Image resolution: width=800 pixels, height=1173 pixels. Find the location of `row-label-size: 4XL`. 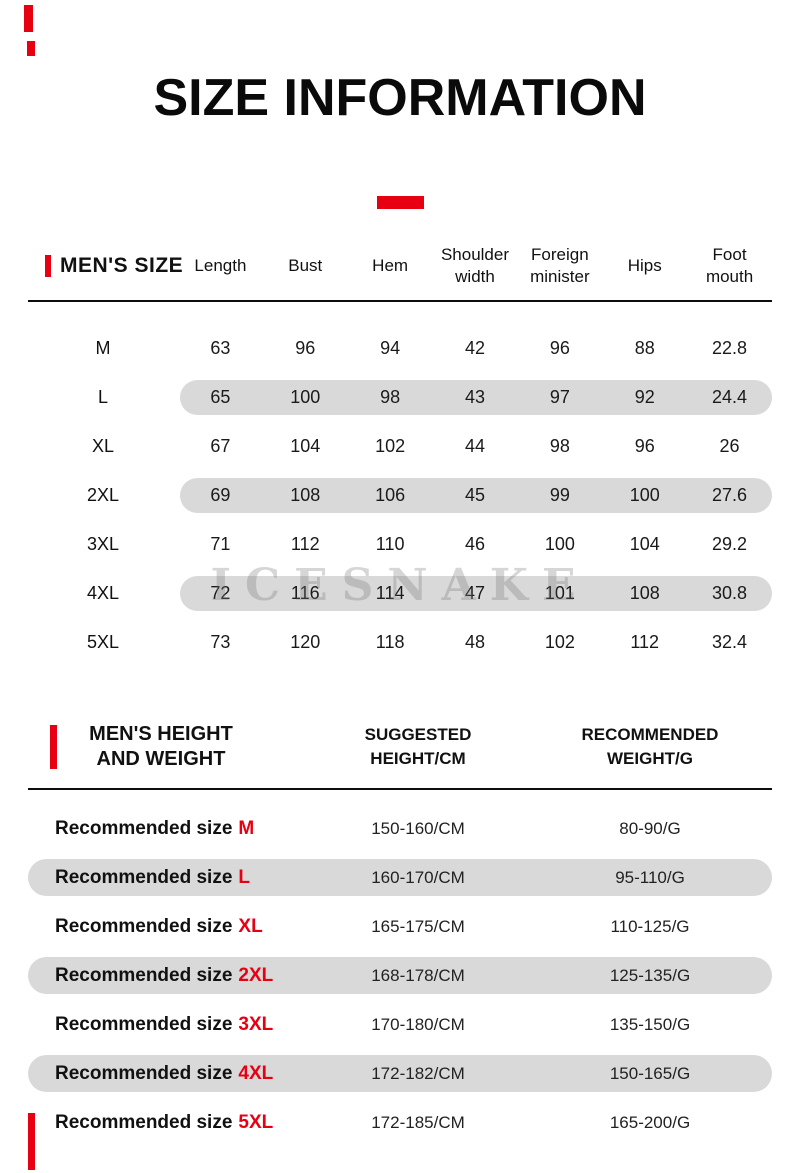

row-label-size: 4XL is located at coordinates (256, 1073).